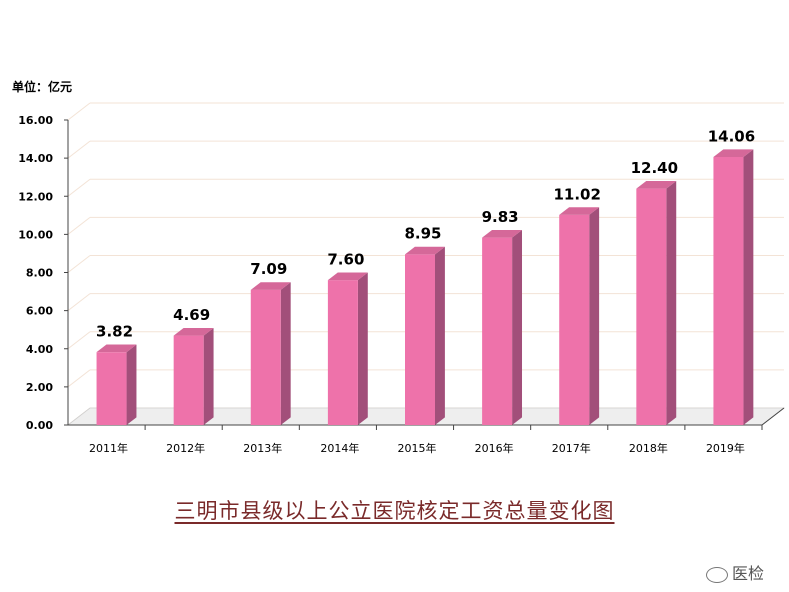 This screenshot has height=592, width=789. Describe the element at coordinates (654, 168) in the screenshot. I see `data-label: 12.40` at that location.